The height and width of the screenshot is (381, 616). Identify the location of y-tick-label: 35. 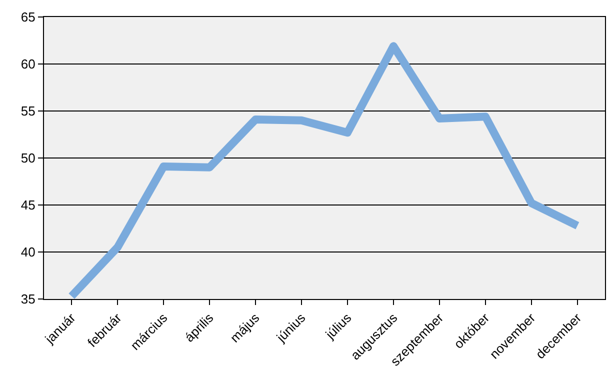
(28, 299).